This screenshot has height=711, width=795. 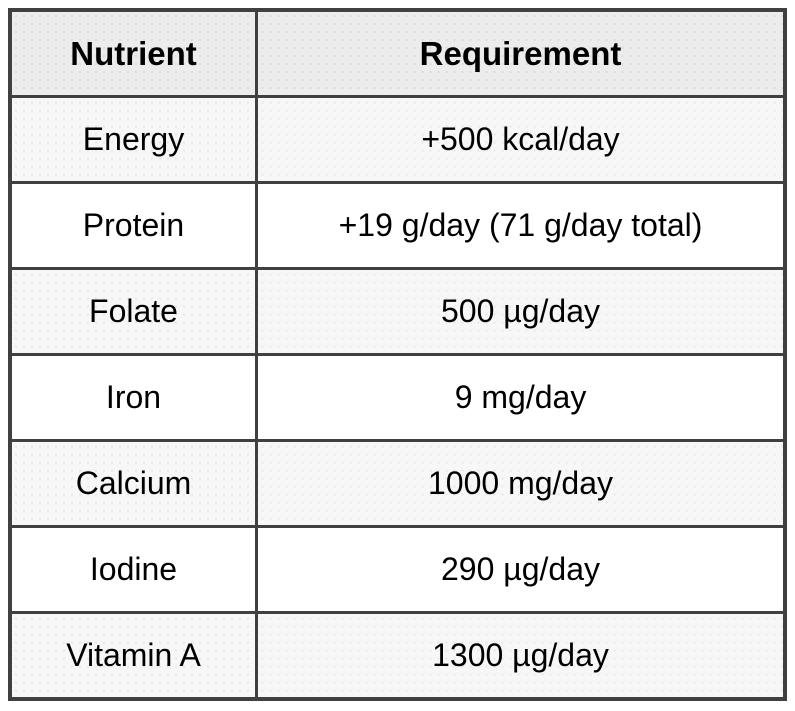 I want to click on table-row: Iron 9 mg/day, so click(x=397, y=397).